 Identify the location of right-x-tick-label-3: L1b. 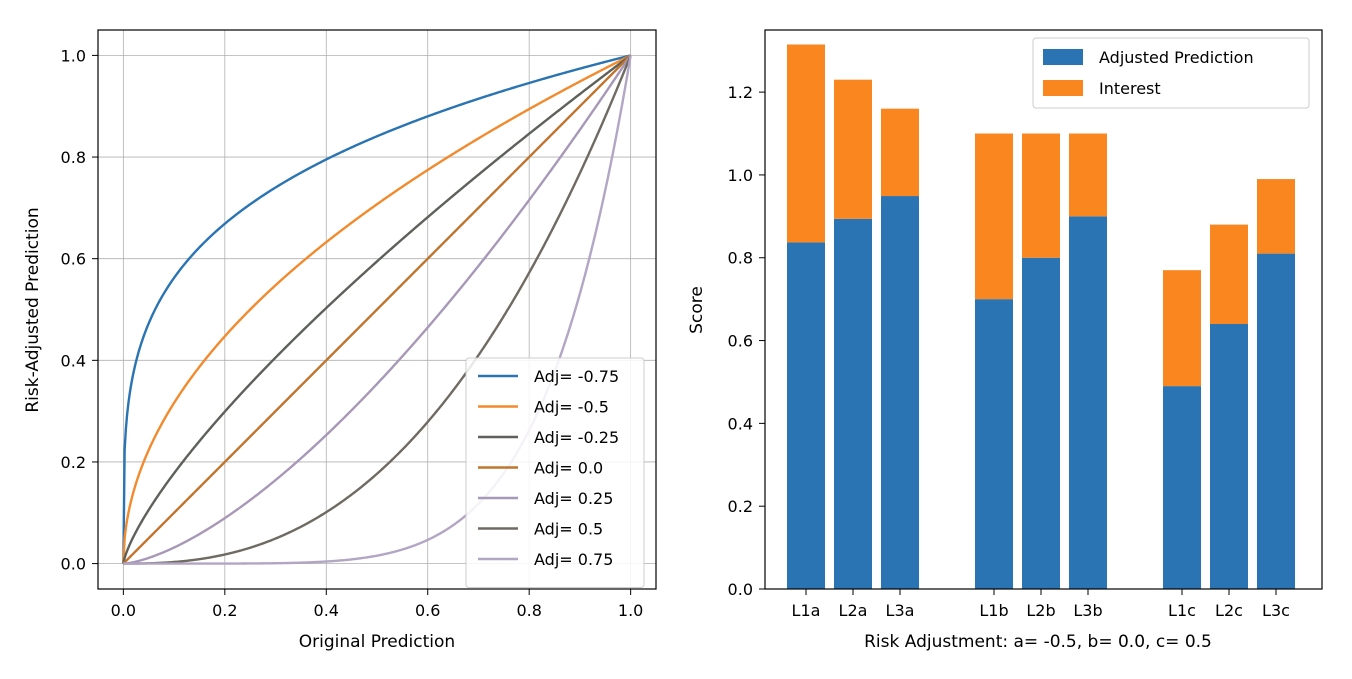
(993, 610).